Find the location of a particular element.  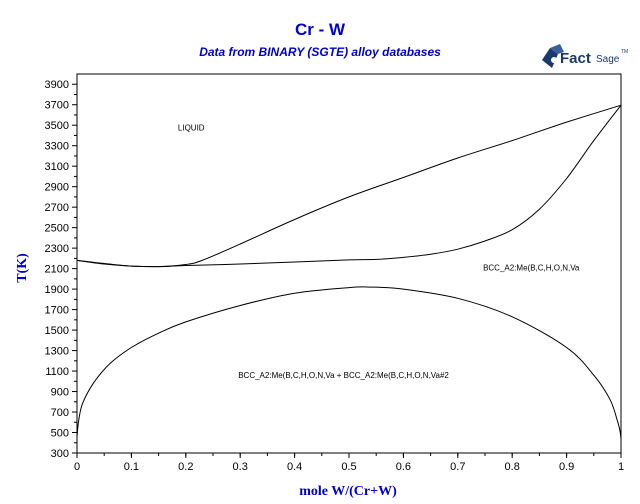

x-tick-label: 0.4 is located at coordinates (294, 467).